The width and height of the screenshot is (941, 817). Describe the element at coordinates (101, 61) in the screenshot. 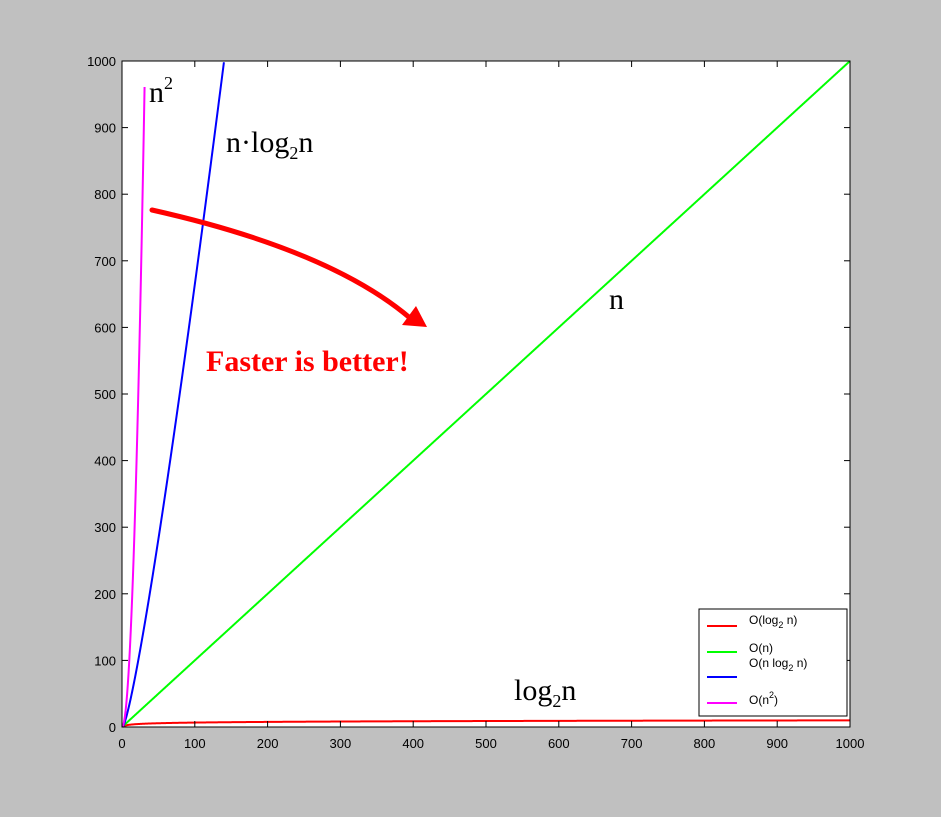

I see `y-tick-label: 1000` at that location.